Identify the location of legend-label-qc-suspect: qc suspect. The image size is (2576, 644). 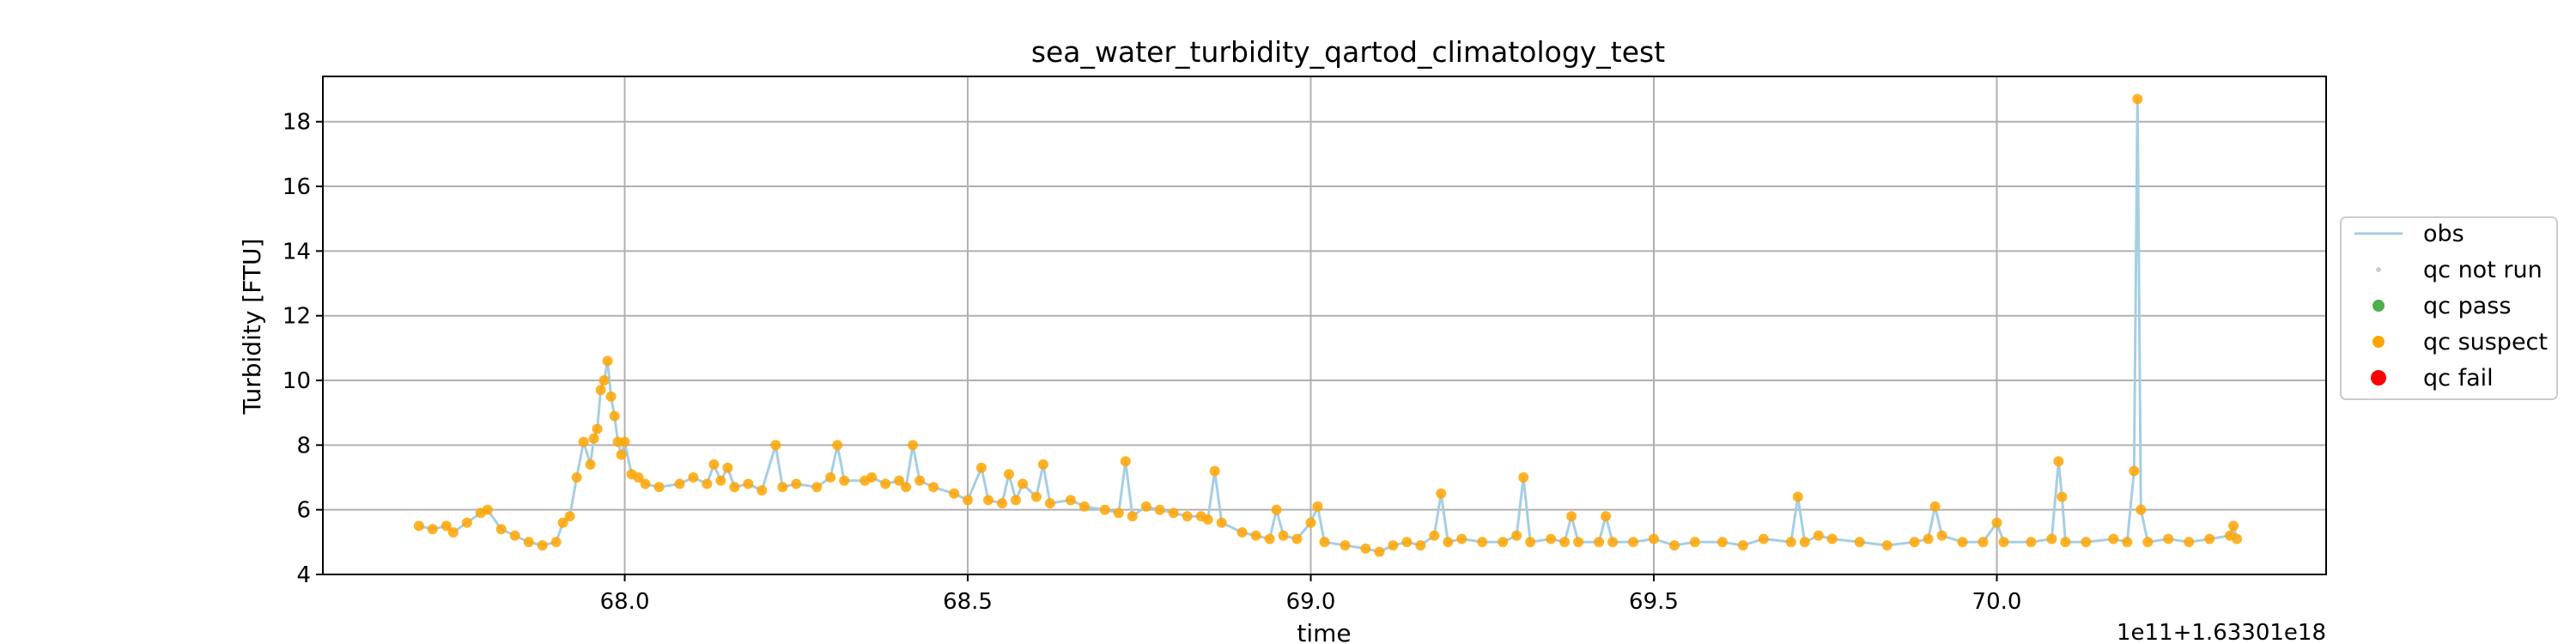
(2485, 342).